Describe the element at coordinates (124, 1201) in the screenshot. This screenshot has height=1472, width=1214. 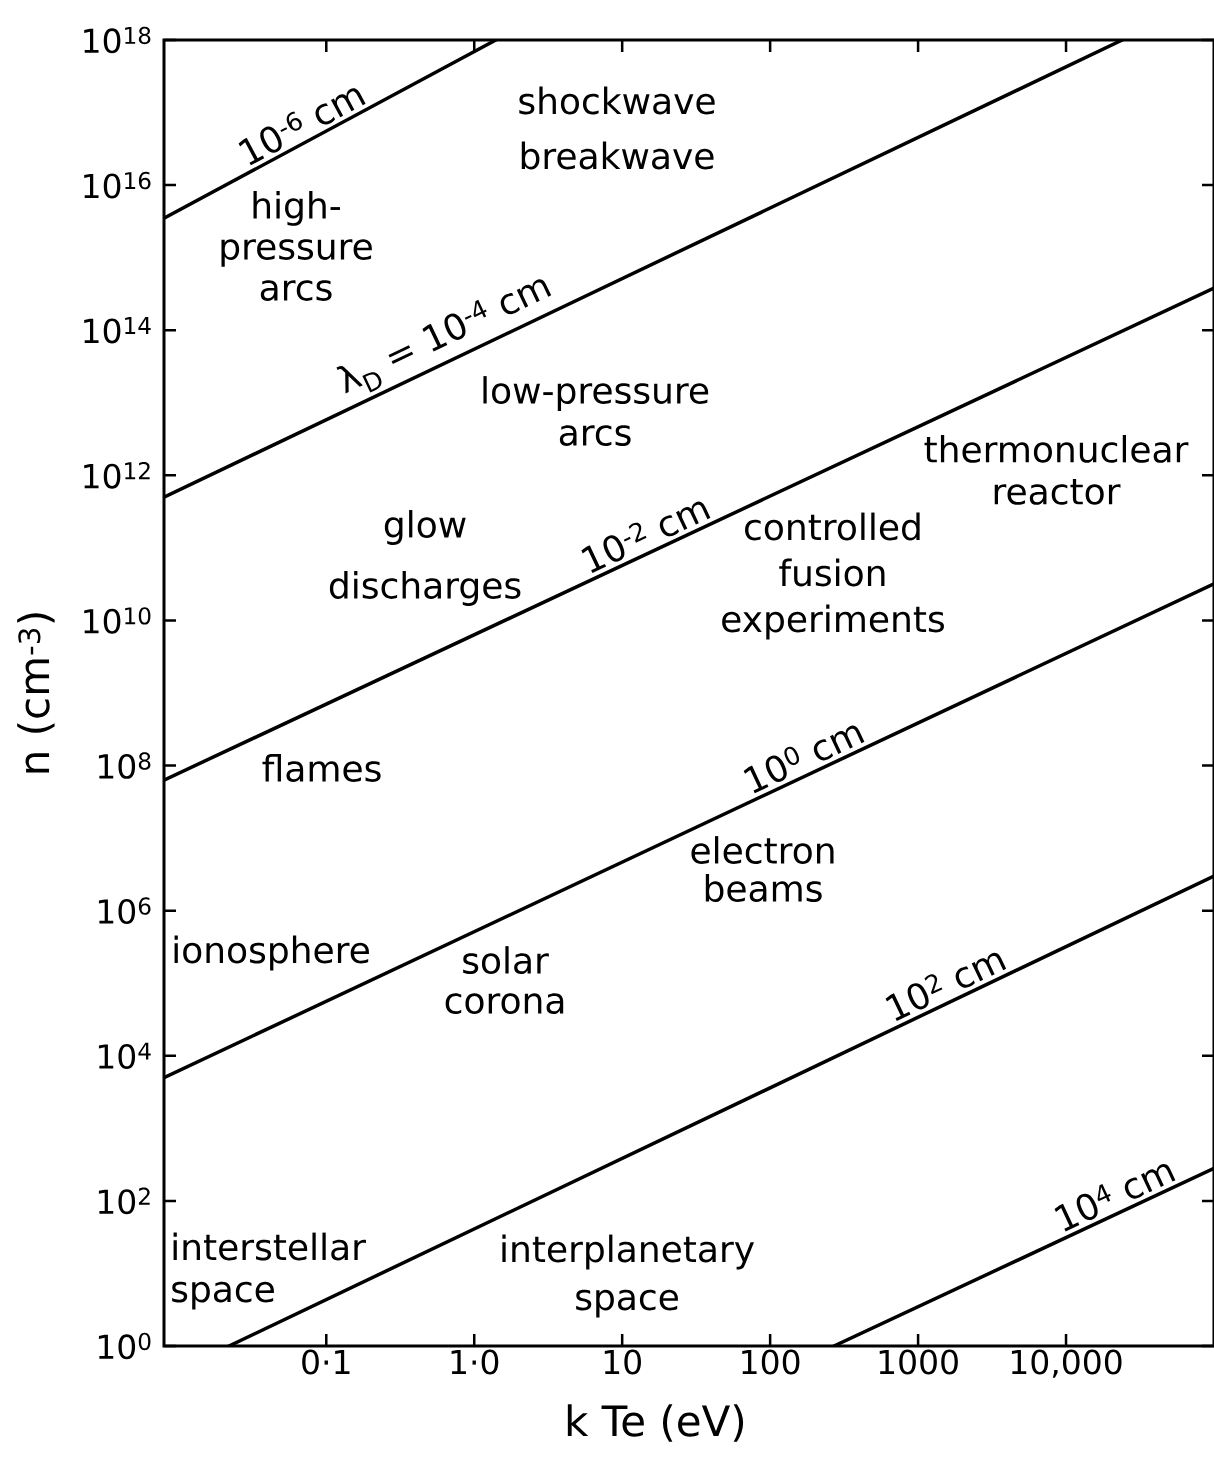
I see `y-tick-label: 10$^{2}$` at that location.